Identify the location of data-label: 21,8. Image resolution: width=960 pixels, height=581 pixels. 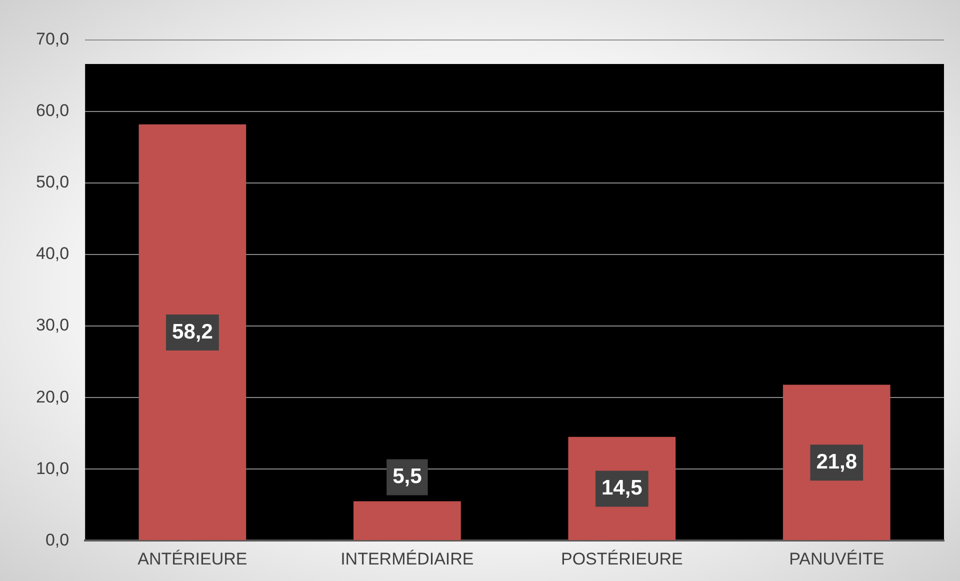
(837, 462).